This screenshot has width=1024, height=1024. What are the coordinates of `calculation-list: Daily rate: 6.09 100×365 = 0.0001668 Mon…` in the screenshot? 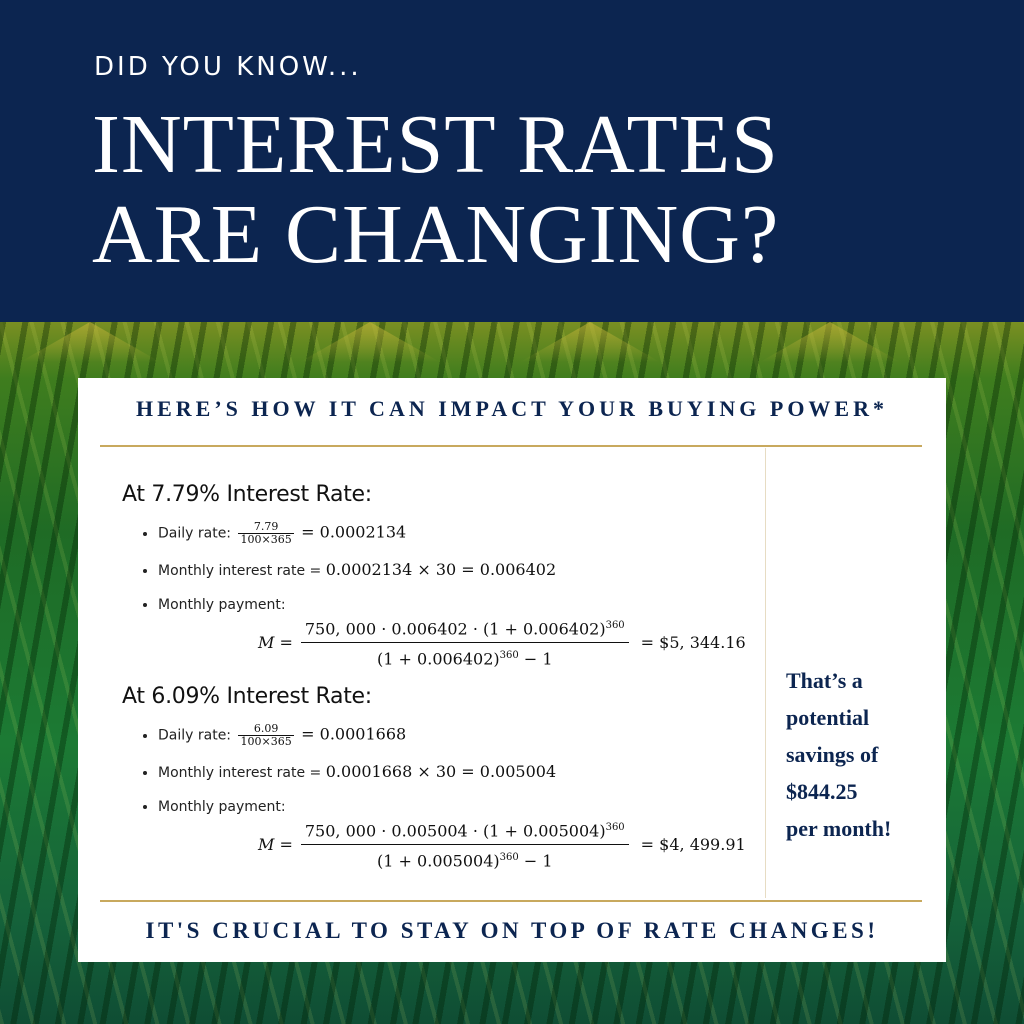 It's located at (432, 770).